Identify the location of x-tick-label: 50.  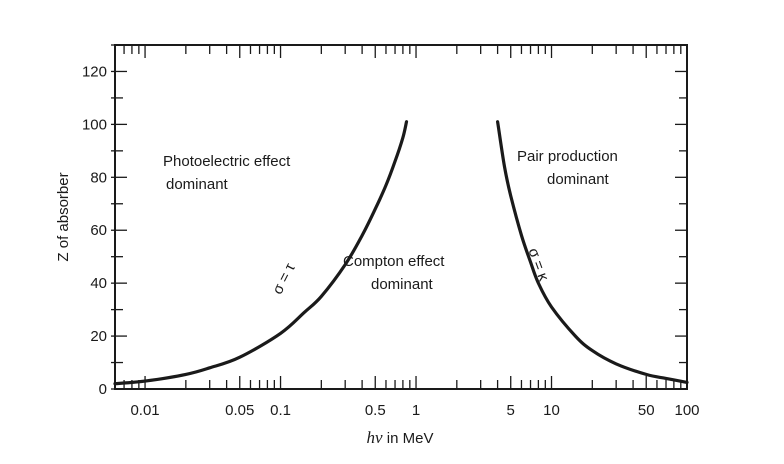
(646, 410).